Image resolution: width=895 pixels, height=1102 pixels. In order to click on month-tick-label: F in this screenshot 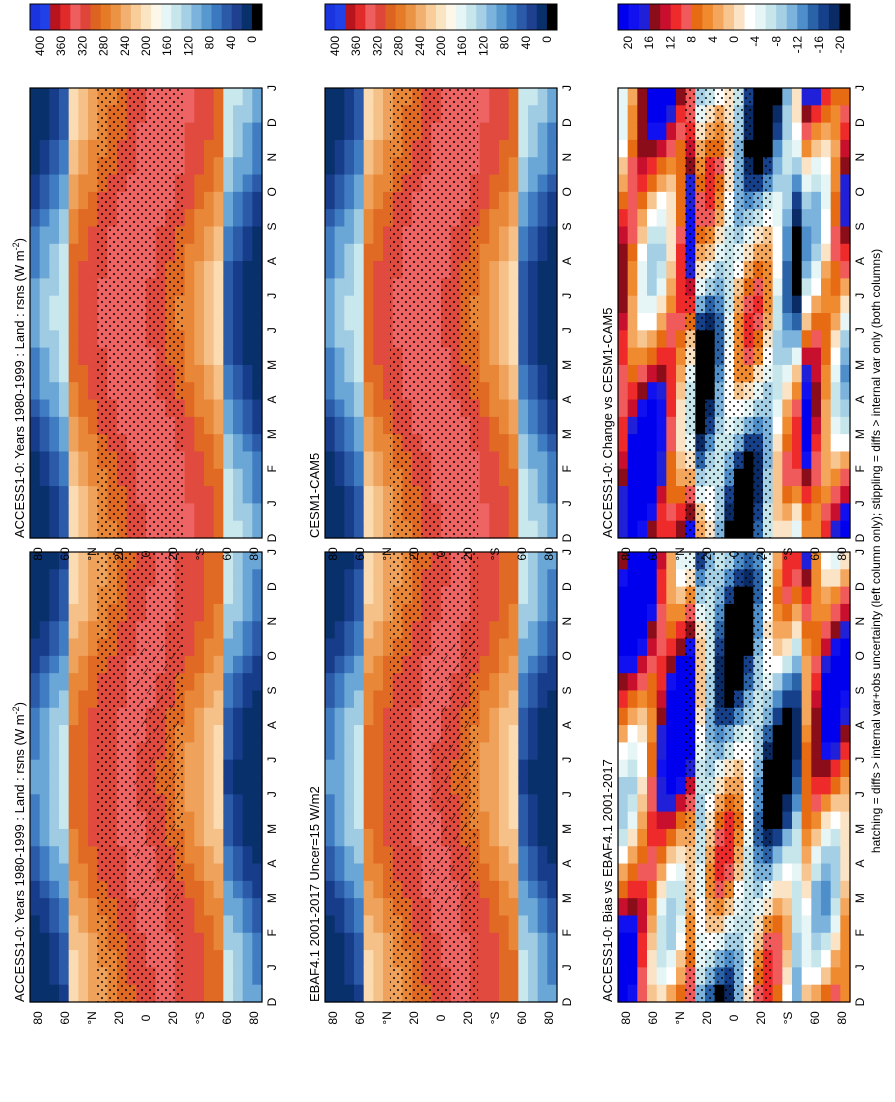, I will do `click(567, 932)`.